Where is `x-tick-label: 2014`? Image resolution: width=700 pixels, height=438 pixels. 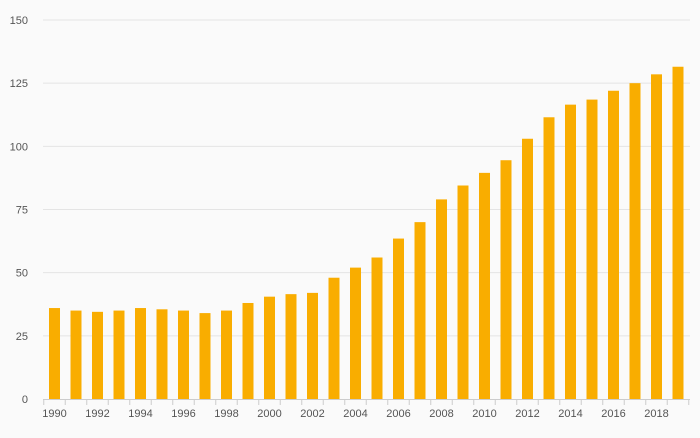 x-tick-label: 2014 is located at coordinates (570, 414).